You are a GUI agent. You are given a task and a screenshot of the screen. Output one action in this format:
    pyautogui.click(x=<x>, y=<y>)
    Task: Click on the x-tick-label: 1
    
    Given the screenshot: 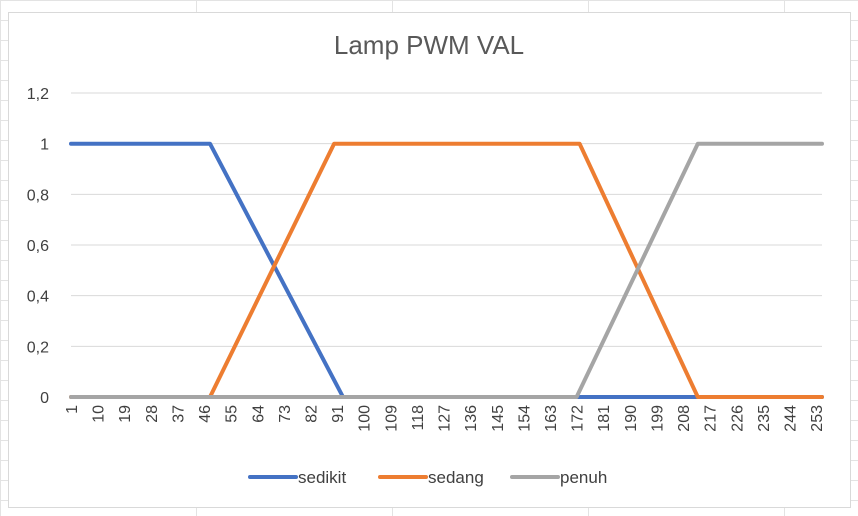 What is the action you would take?
    pyautogui.click(x=72, y=409)
    